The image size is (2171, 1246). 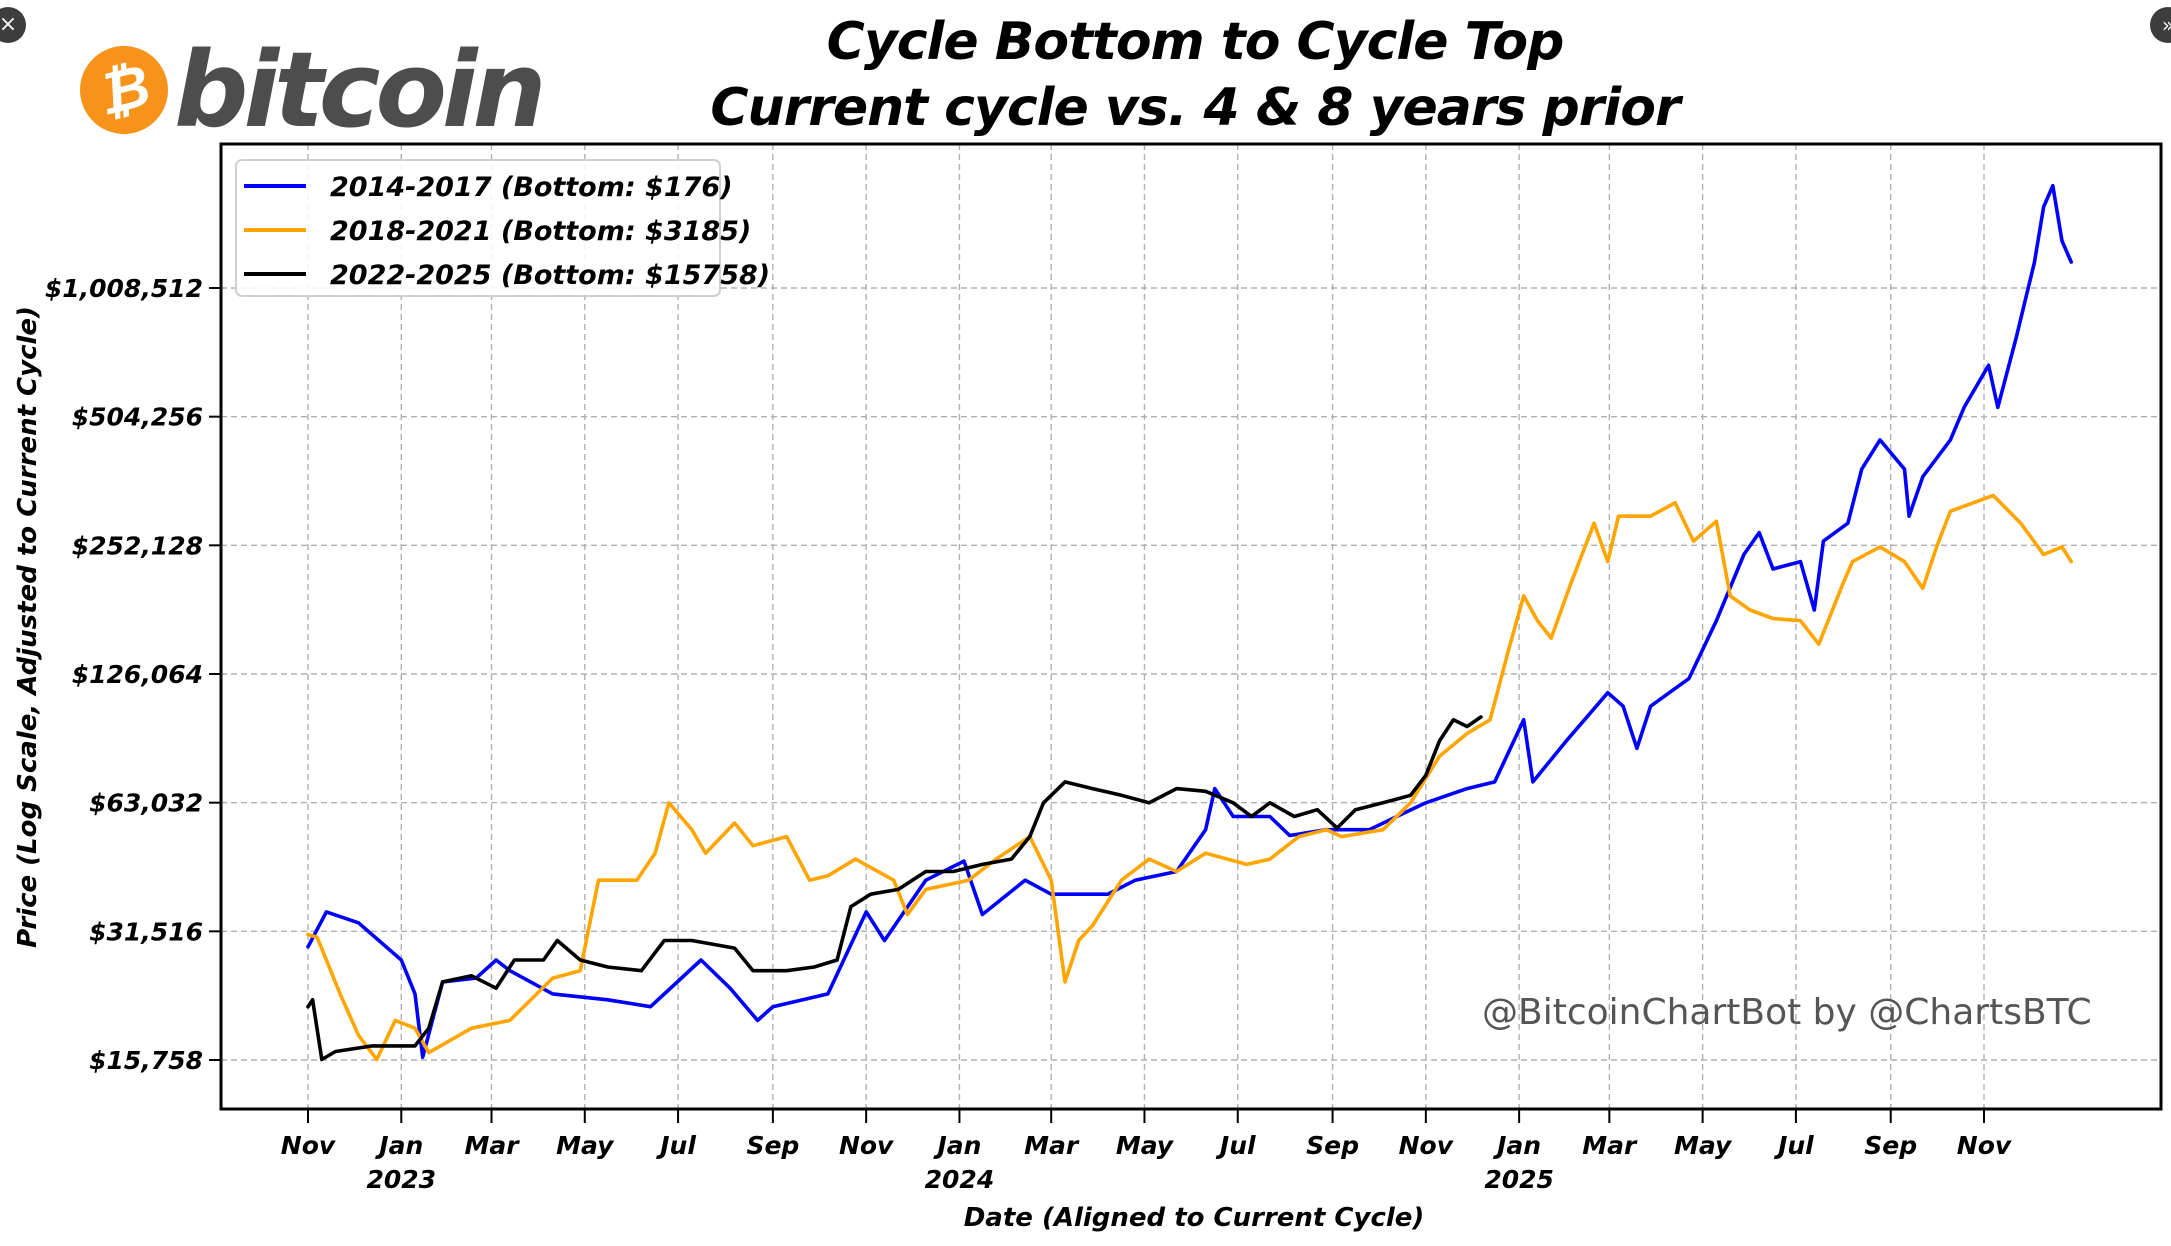 I want to click on chart-subtitle: Current cycle vs. 4 & 8 years prior, so click(x=1195, y=108).